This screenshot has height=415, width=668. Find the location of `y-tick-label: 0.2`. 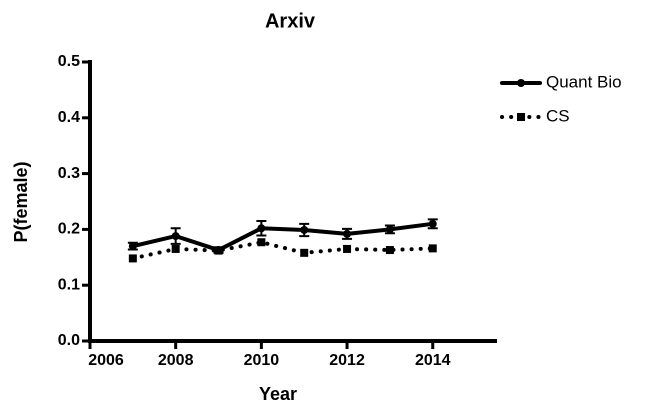

y-tick-label: 0.2 is located at coordinates (69, 229).